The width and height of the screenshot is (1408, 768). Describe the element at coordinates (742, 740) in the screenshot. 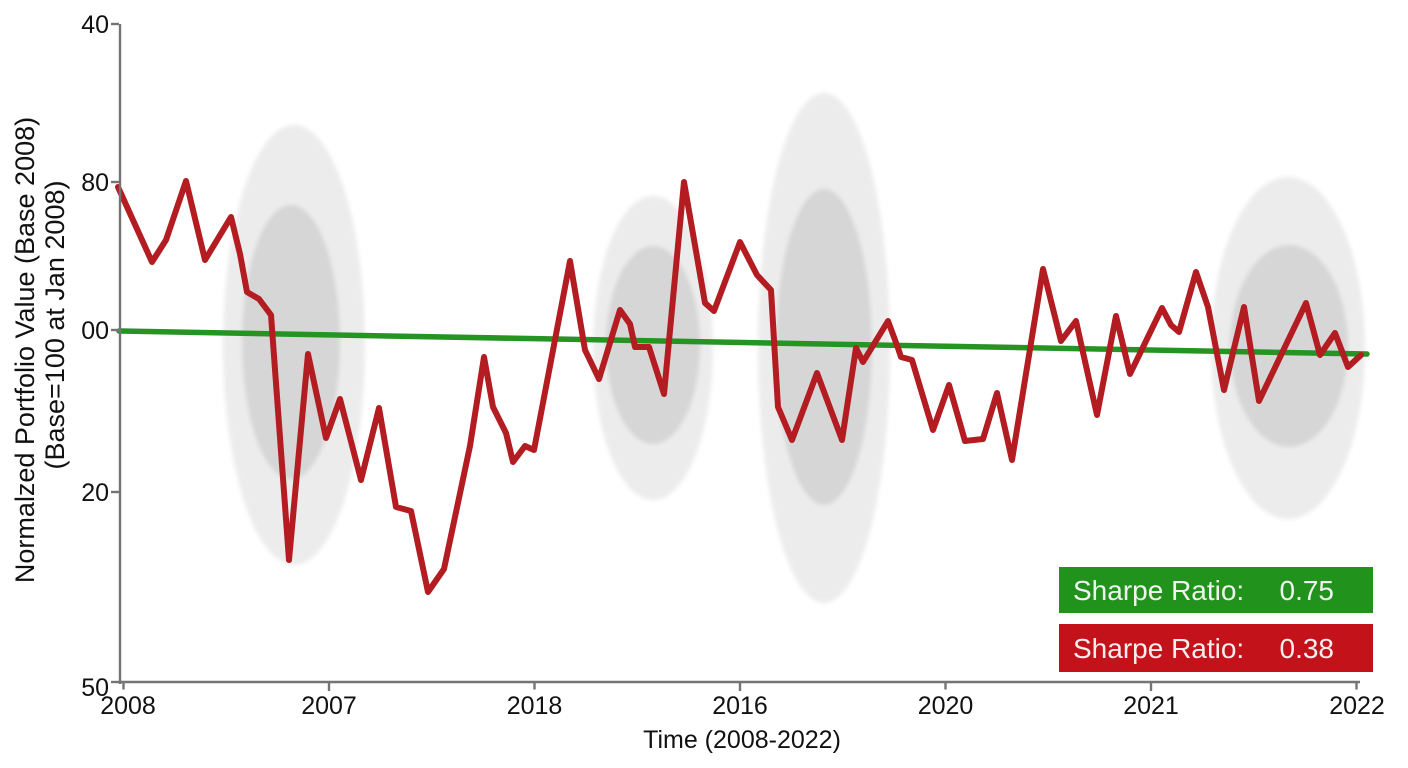

I see `svg-text: Time (2008-2022)` at that location.